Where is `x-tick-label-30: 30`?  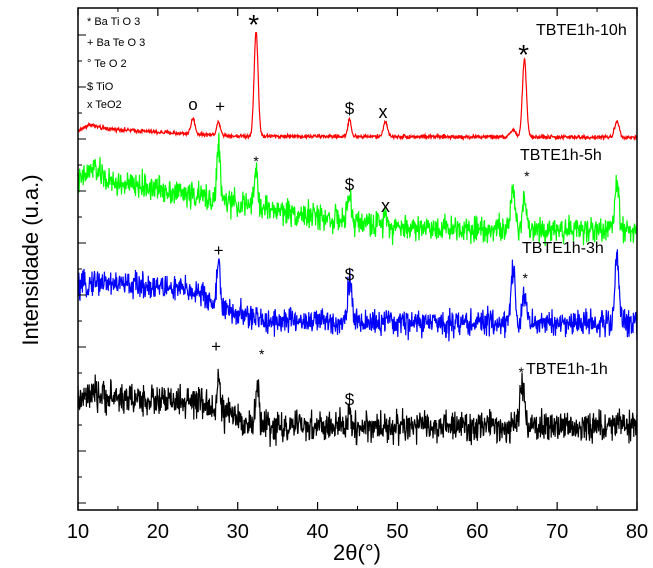 x-tick-label-30: 30 is located at coordinates (238, 532).